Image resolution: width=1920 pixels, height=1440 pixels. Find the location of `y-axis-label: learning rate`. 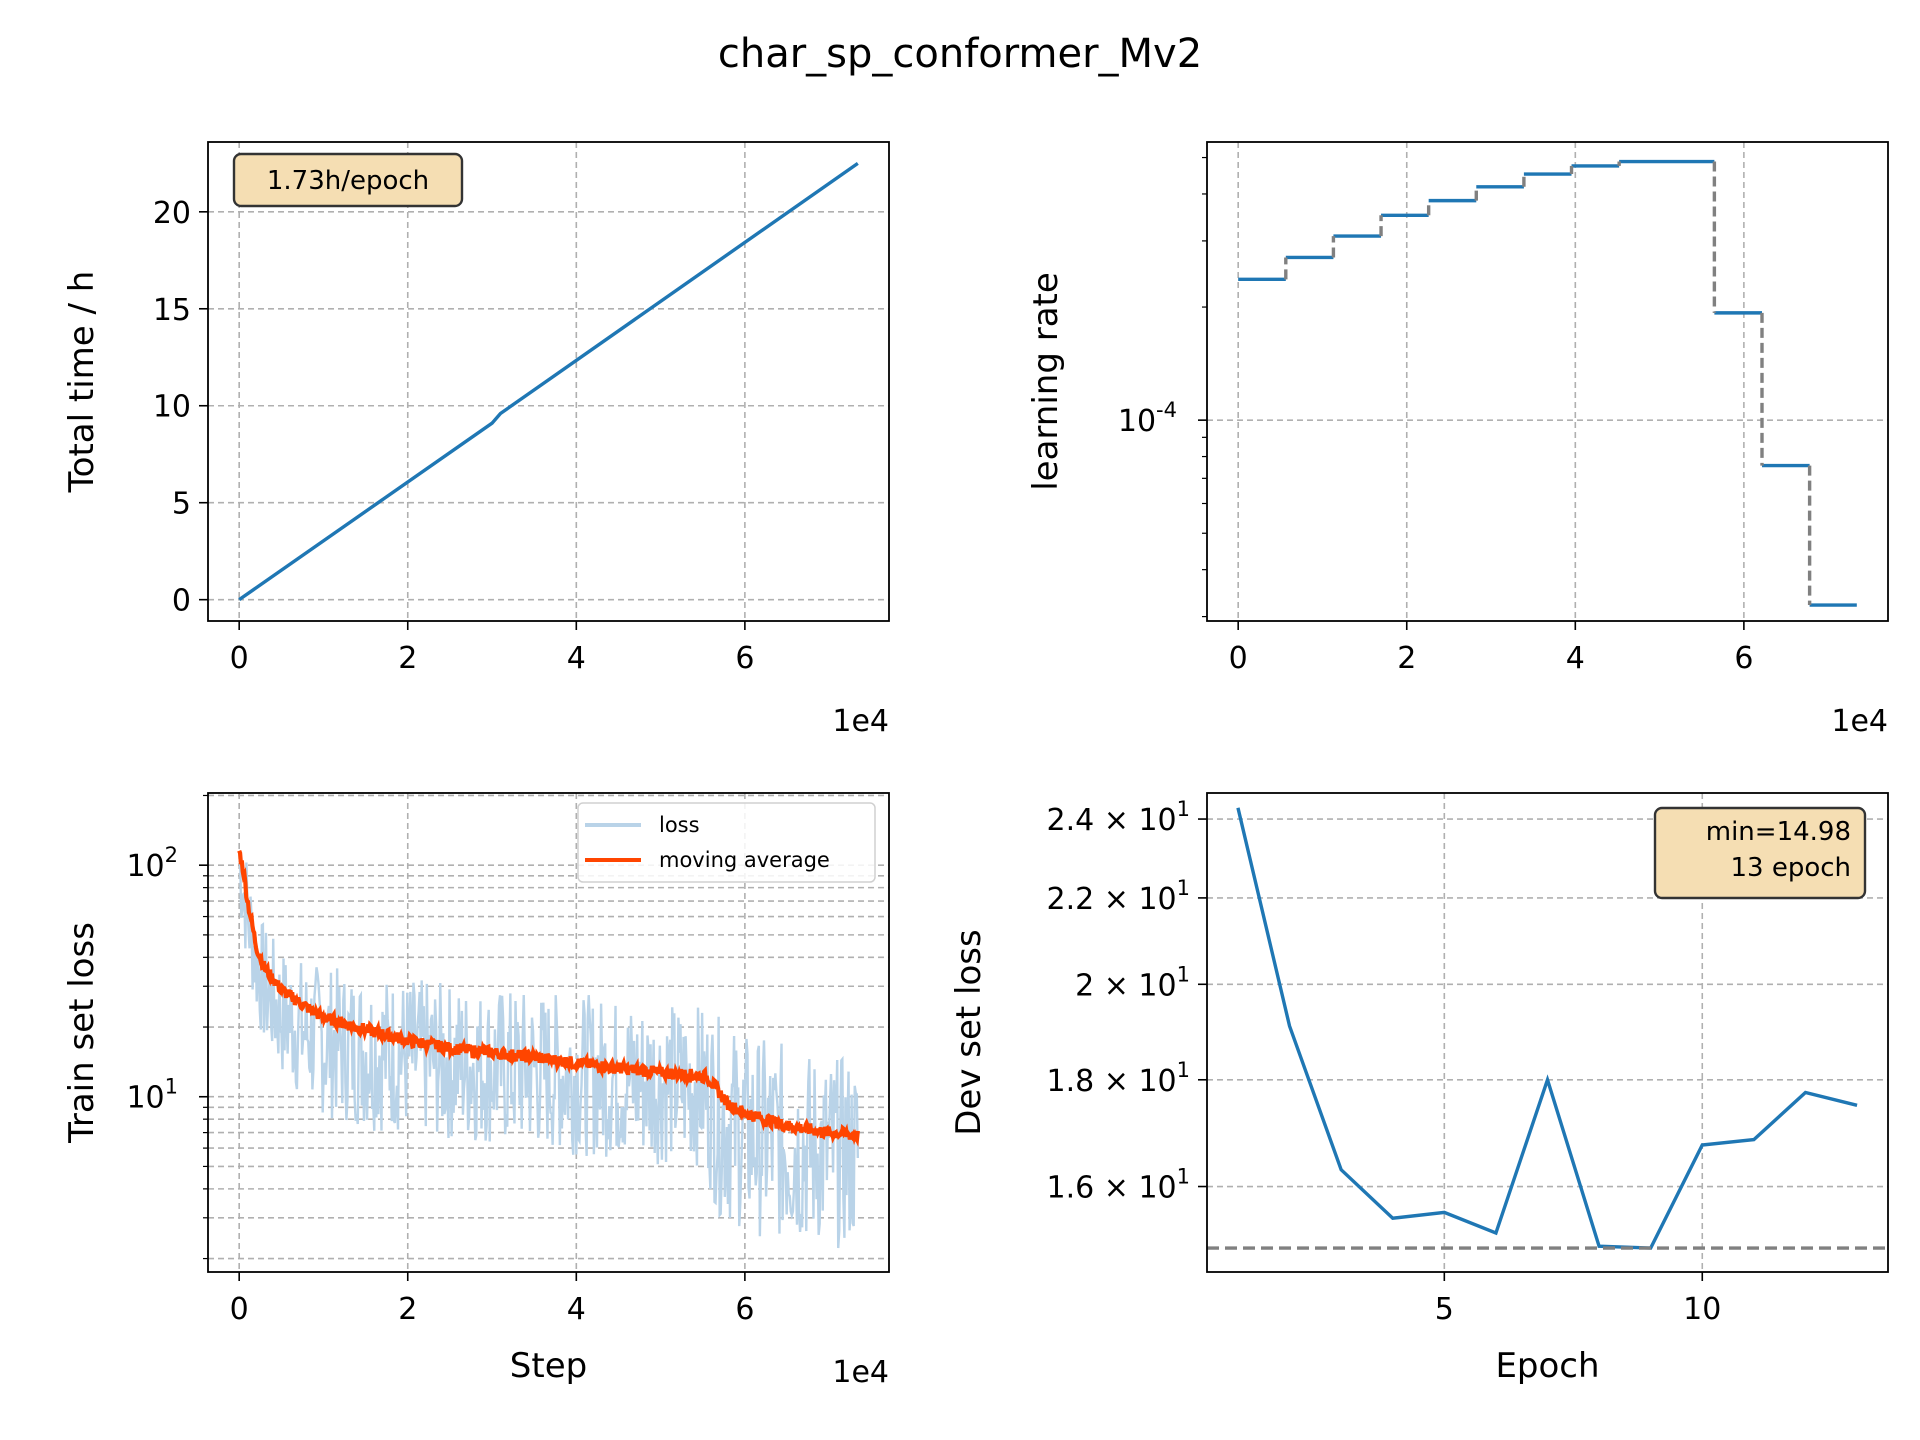

y-axis-label: learning rate is located at coordinates (1046, 381).